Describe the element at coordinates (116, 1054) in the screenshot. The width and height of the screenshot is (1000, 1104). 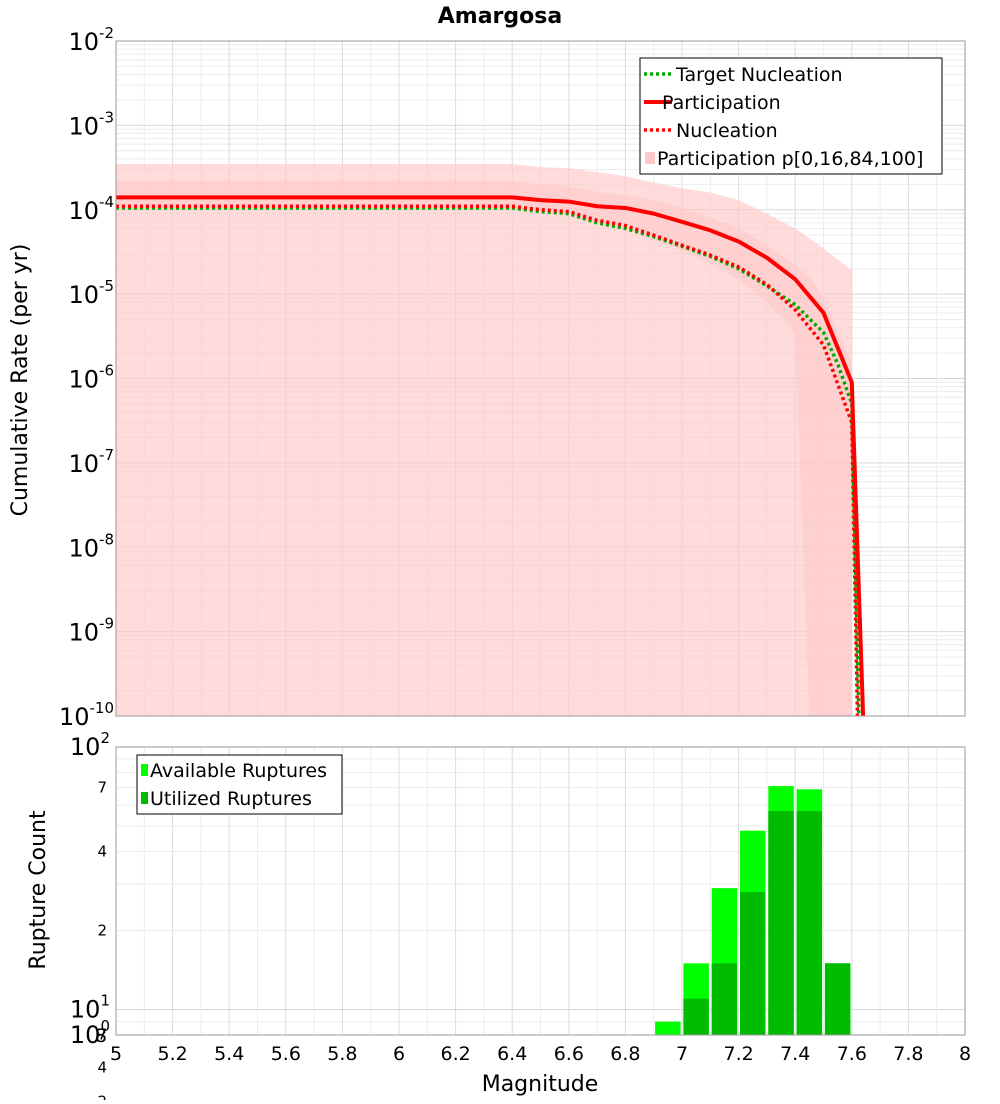
I see `x-tick-label: 5` at that location.